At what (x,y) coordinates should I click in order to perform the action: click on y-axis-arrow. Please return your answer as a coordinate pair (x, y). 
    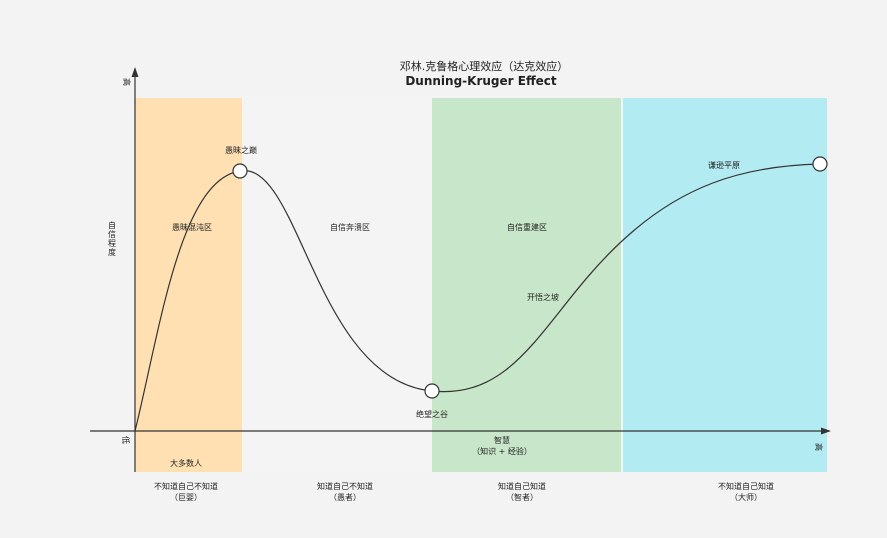
    Looking at the image, I should click on (135, 72).